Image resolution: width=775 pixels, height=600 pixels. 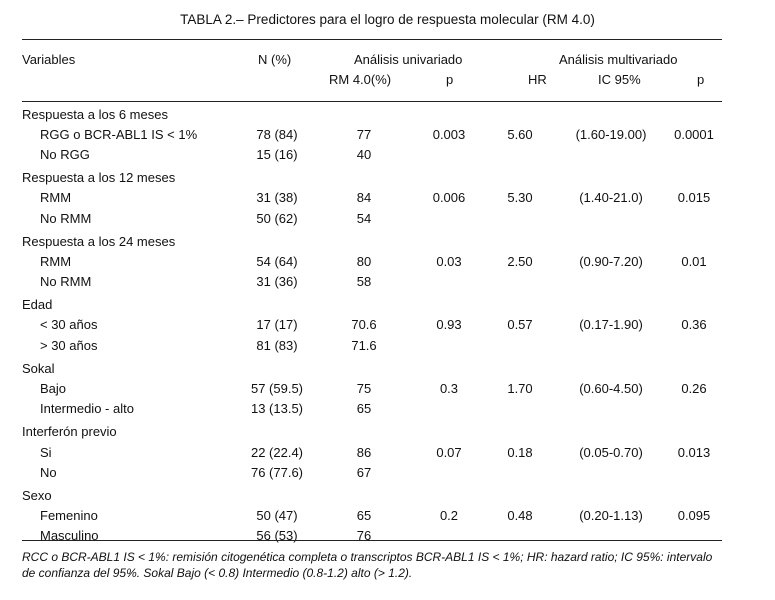 I want to click on header-multivariate: Análisis multivariado, so click(x=618, y=59).